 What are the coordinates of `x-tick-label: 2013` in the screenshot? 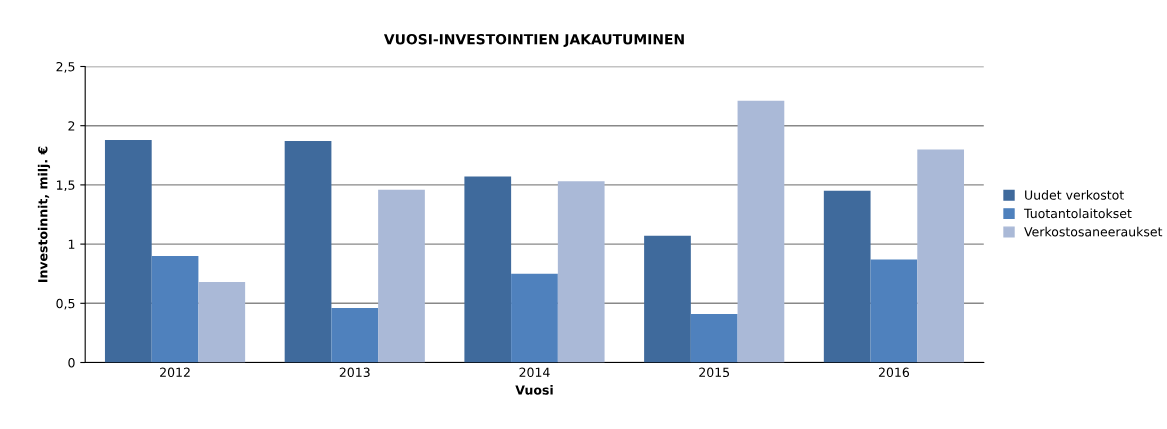 It's located at (354, 372).